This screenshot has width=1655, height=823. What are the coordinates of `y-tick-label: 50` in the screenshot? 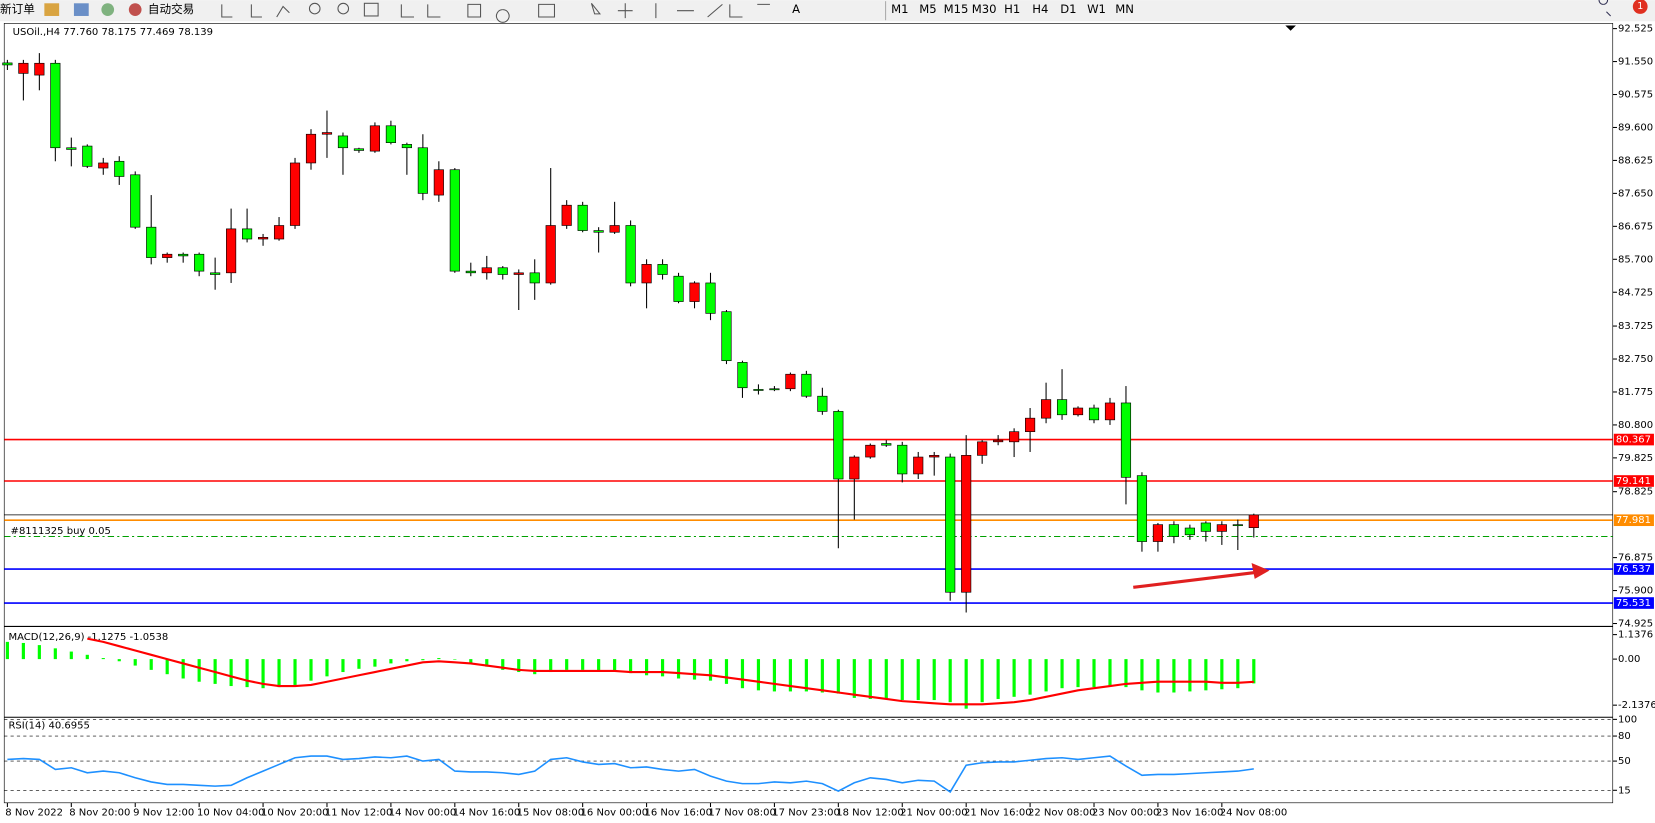 It's located at (1624, 761).